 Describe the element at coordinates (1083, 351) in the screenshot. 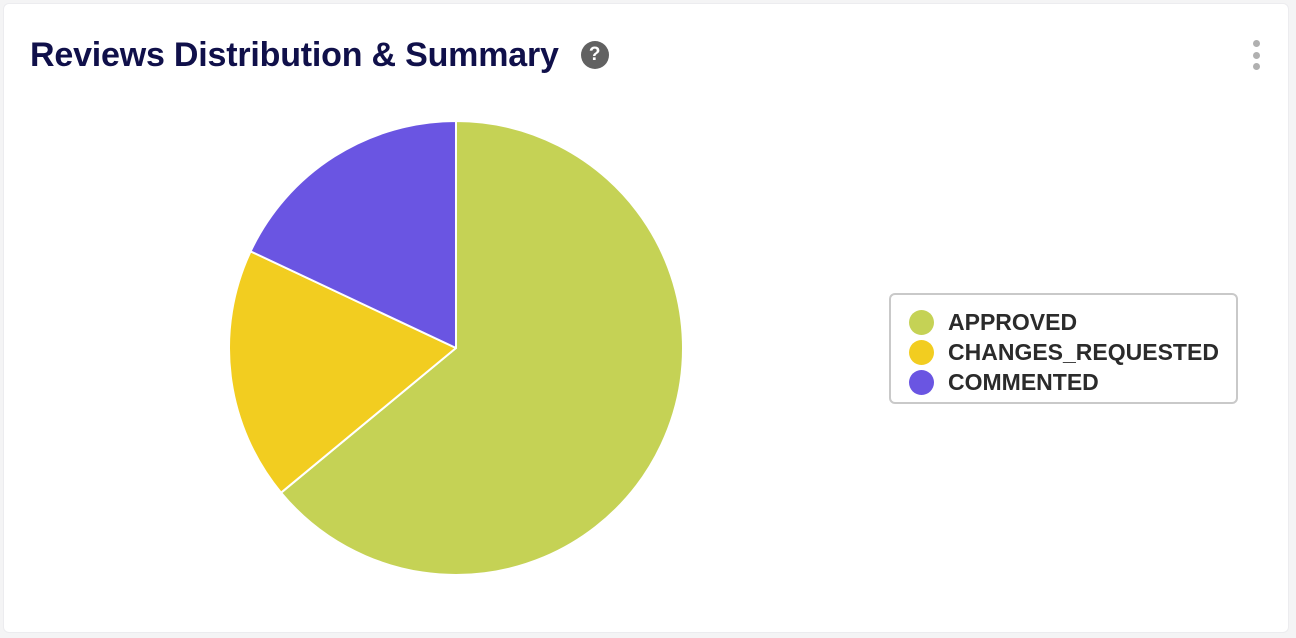

I see `legend-label: CHANGES_REQUESTED` at that location.